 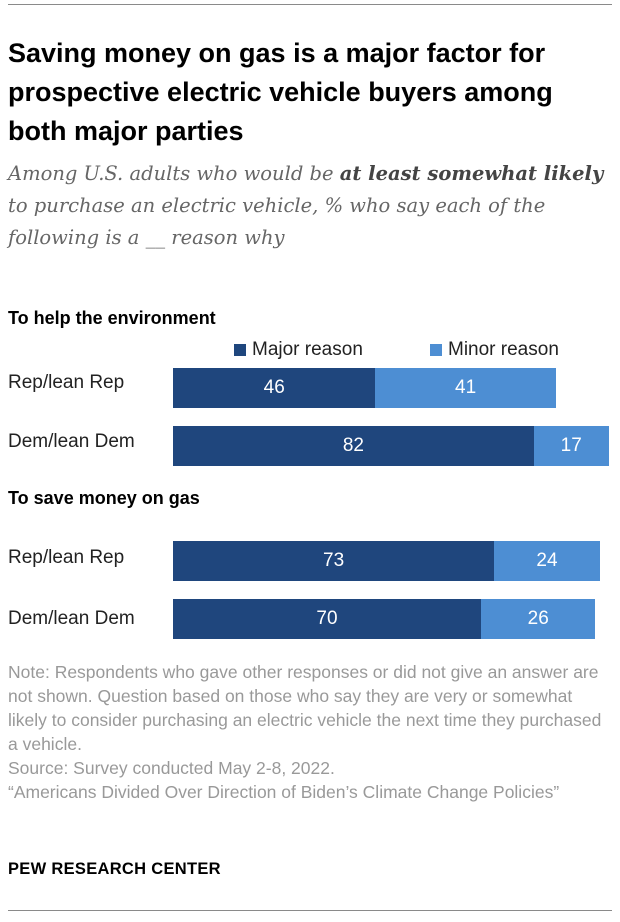 I want to click on top-rule, so click(x=310, y=4).